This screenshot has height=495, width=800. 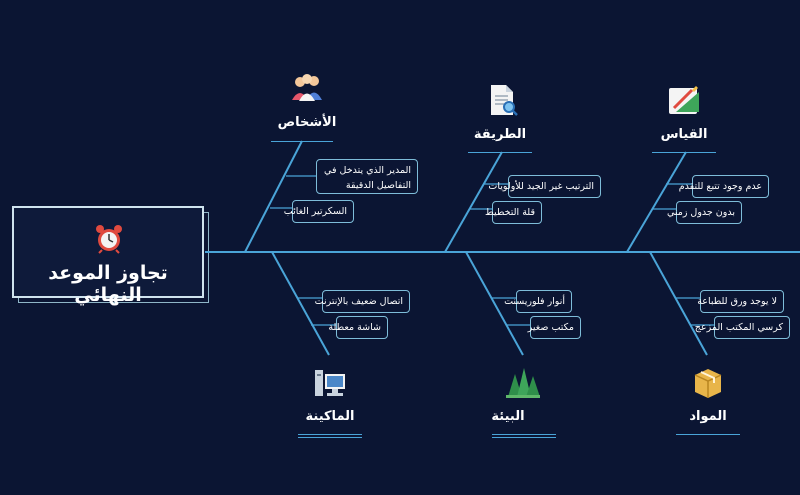 I want to click on category-underline-method, so click(x=500, y=152).